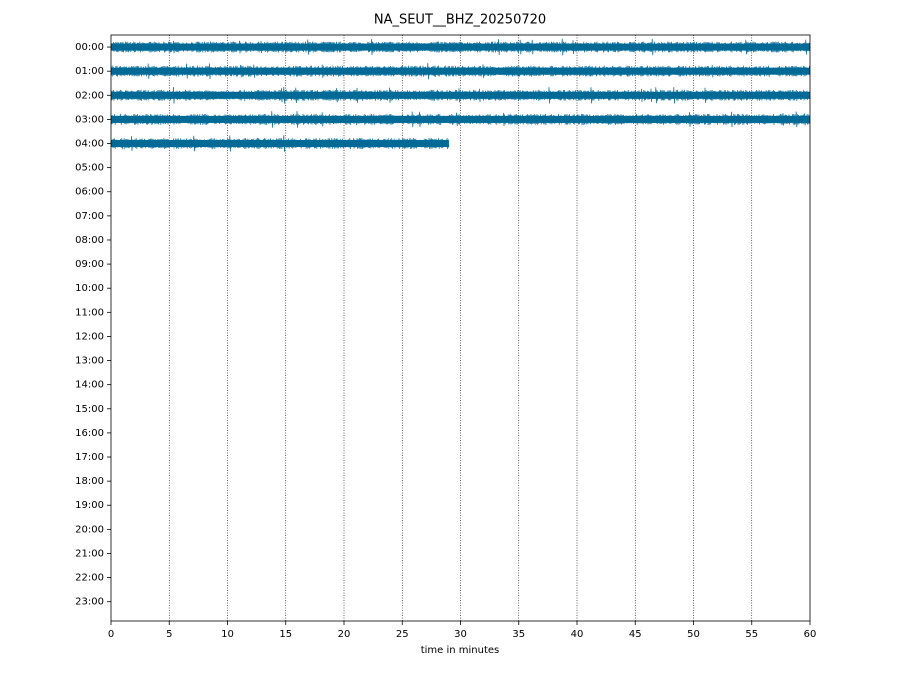  I want to click on x-tick-label: 5, so click(169, 634).